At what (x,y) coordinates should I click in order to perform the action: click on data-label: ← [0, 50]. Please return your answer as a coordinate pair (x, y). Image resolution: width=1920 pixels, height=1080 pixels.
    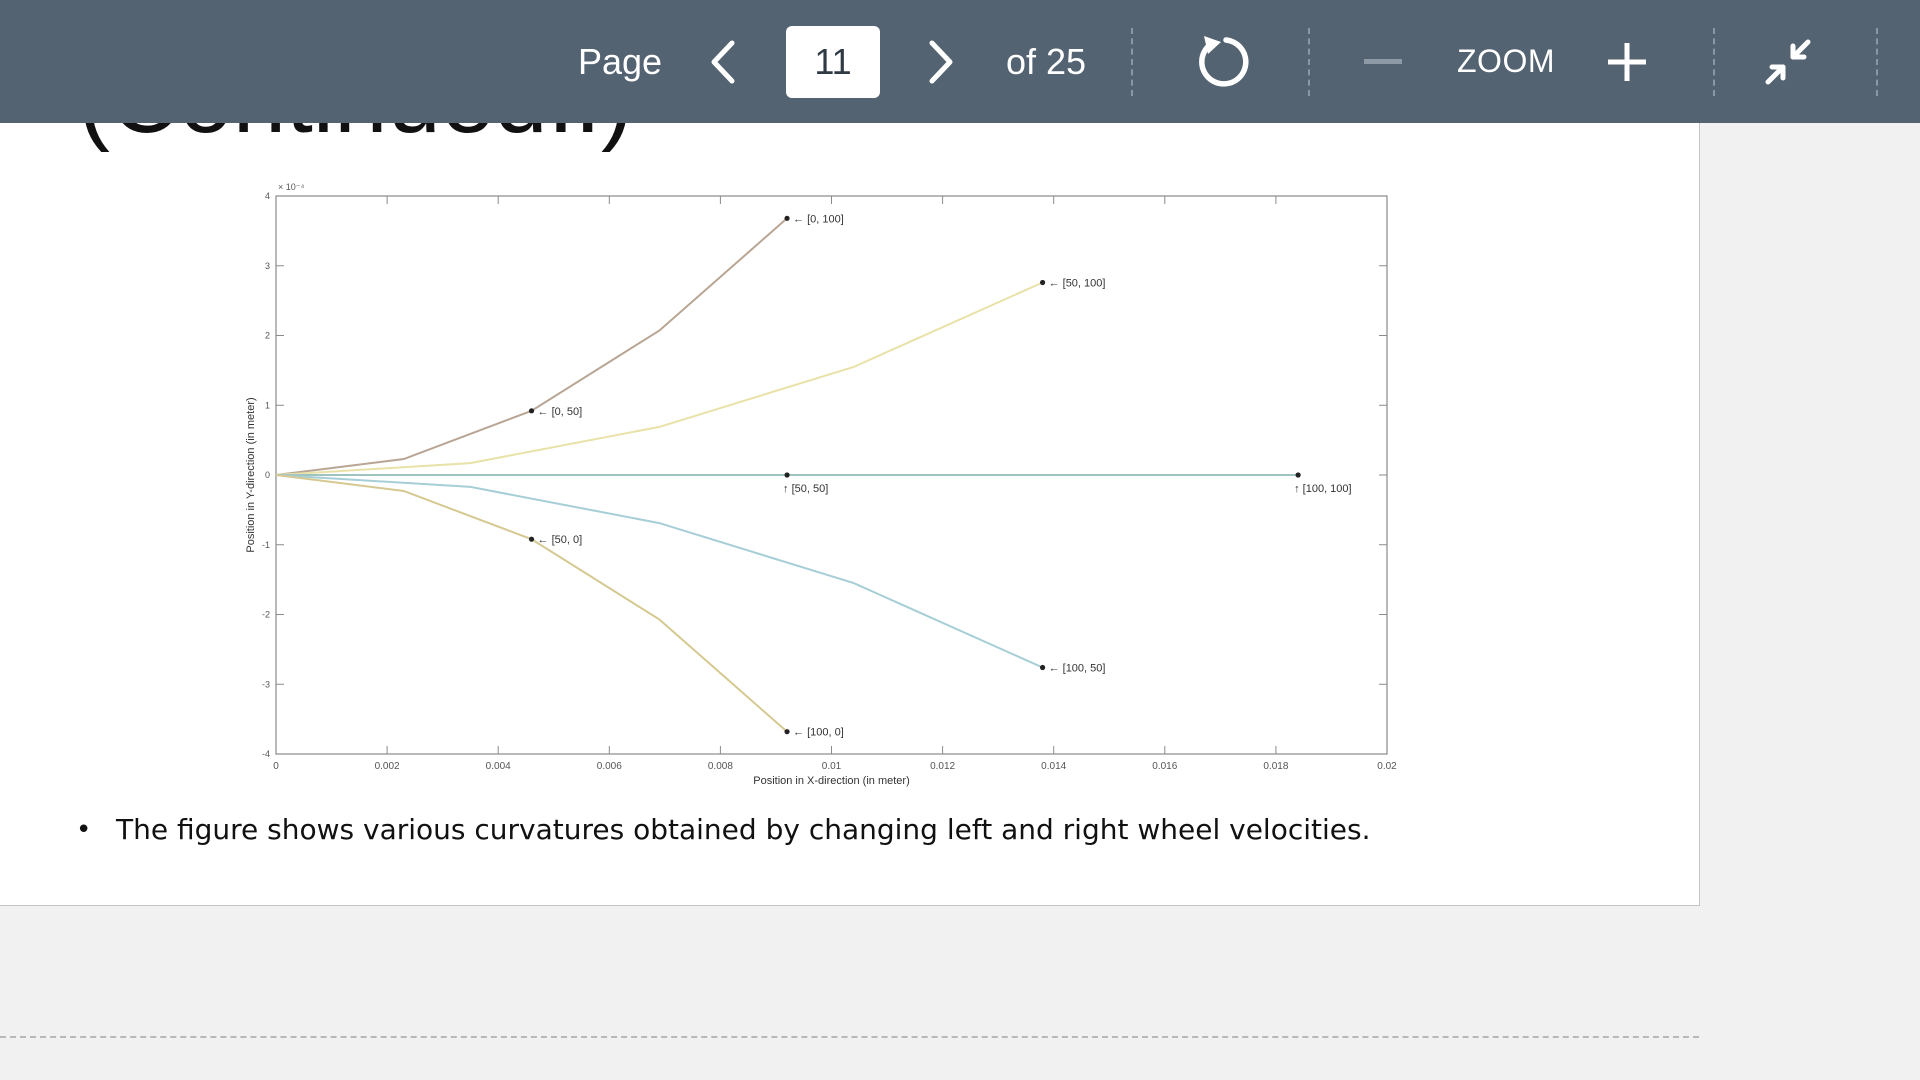
    Looking at the image, I should click on (560, 412).